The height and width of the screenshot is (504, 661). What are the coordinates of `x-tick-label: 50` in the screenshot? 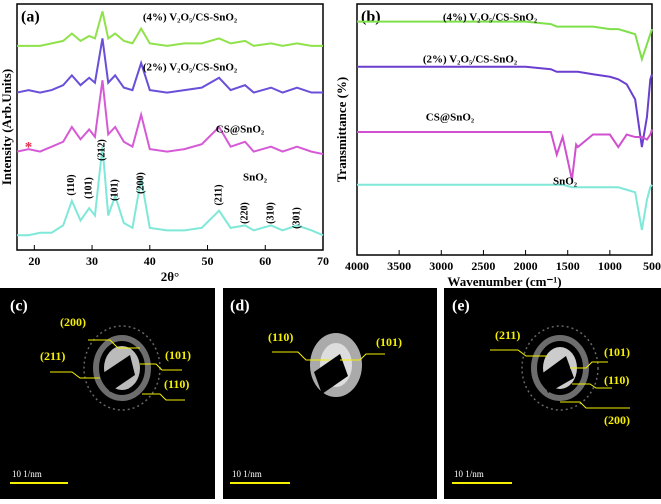 It's located at (208, 261).